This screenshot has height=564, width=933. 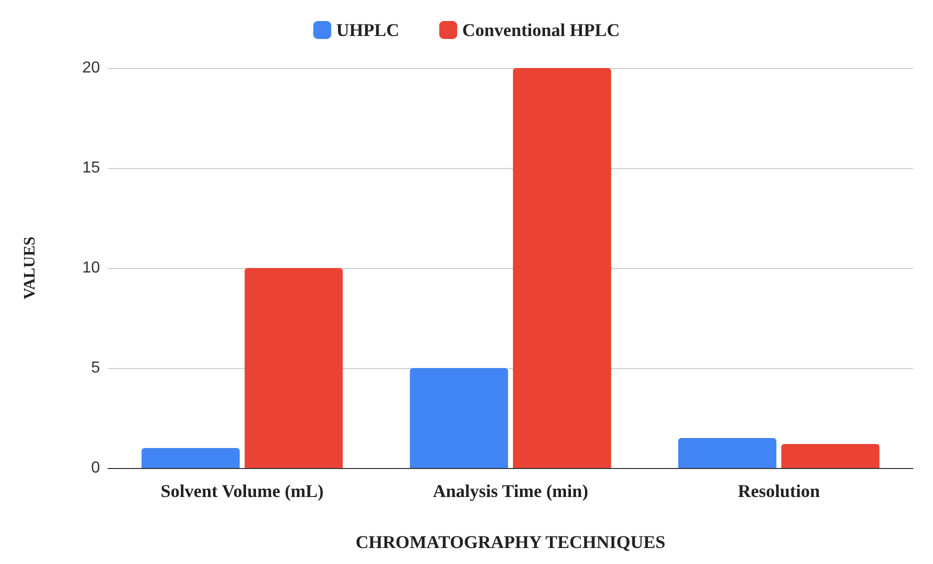 I want to click on x-tick-label: Analysis Time (min), so click(x=510, y=491).